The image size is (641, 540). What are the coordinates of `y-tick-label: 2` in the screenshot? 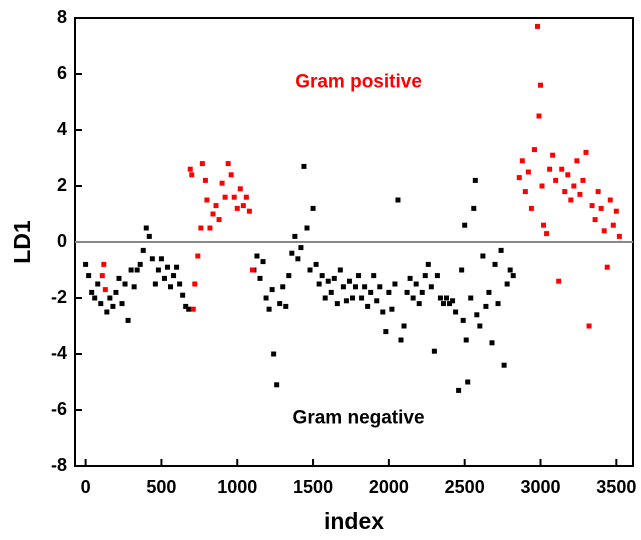 It's located at (62, 185).